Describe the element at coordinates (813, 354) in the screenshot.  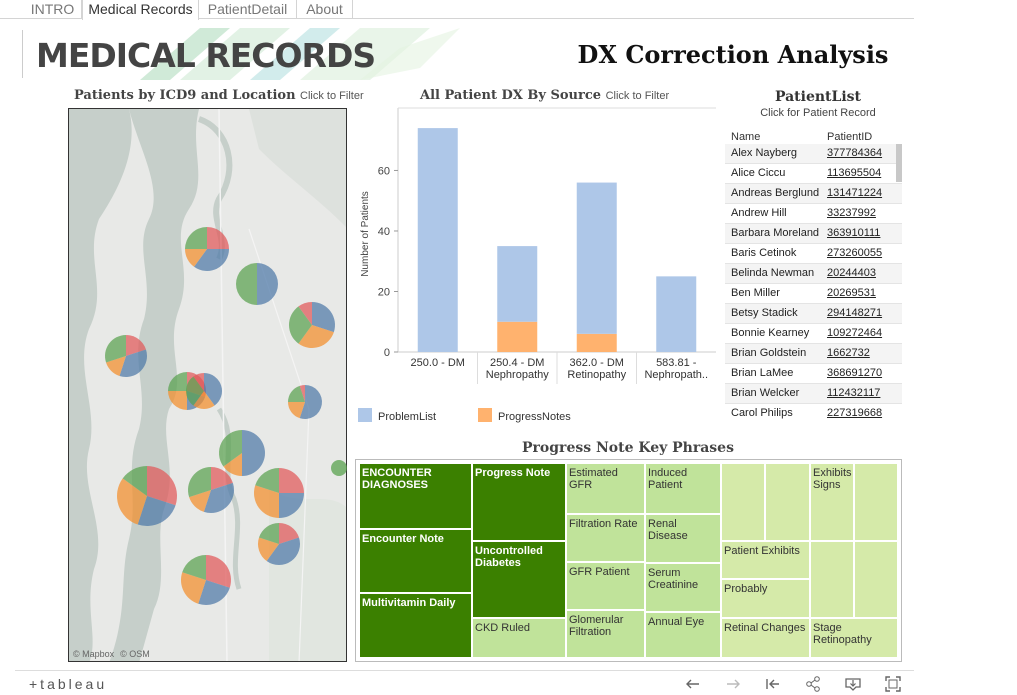
I see `patient-row: Brian Goldstein 1662732` at that location.